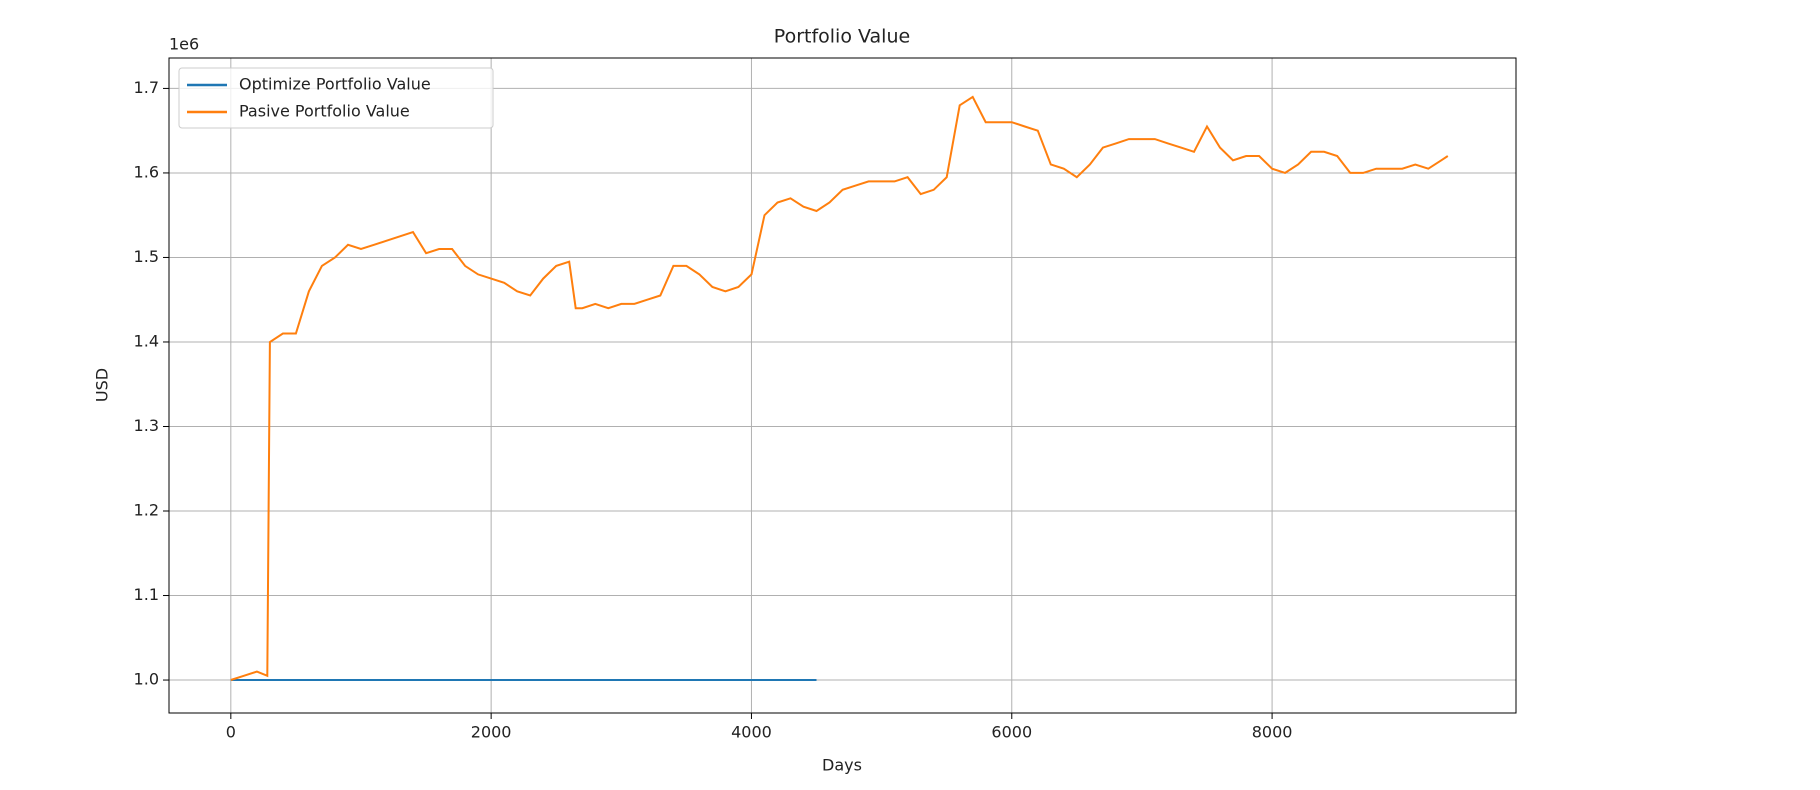 The height and width of the screenshot is (790, 1820). Describe the element at coordinates (146, 679) in the screenshot. I see `y-tick-label: 1.0` at that location.